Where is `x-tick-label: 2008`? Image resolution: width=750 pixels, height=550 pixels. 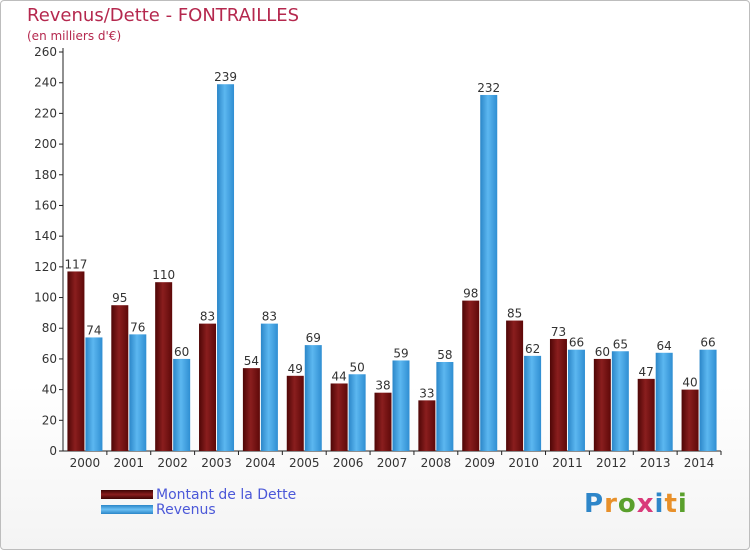 x-tick-label: 2008 is located at coordinates (436, 463).